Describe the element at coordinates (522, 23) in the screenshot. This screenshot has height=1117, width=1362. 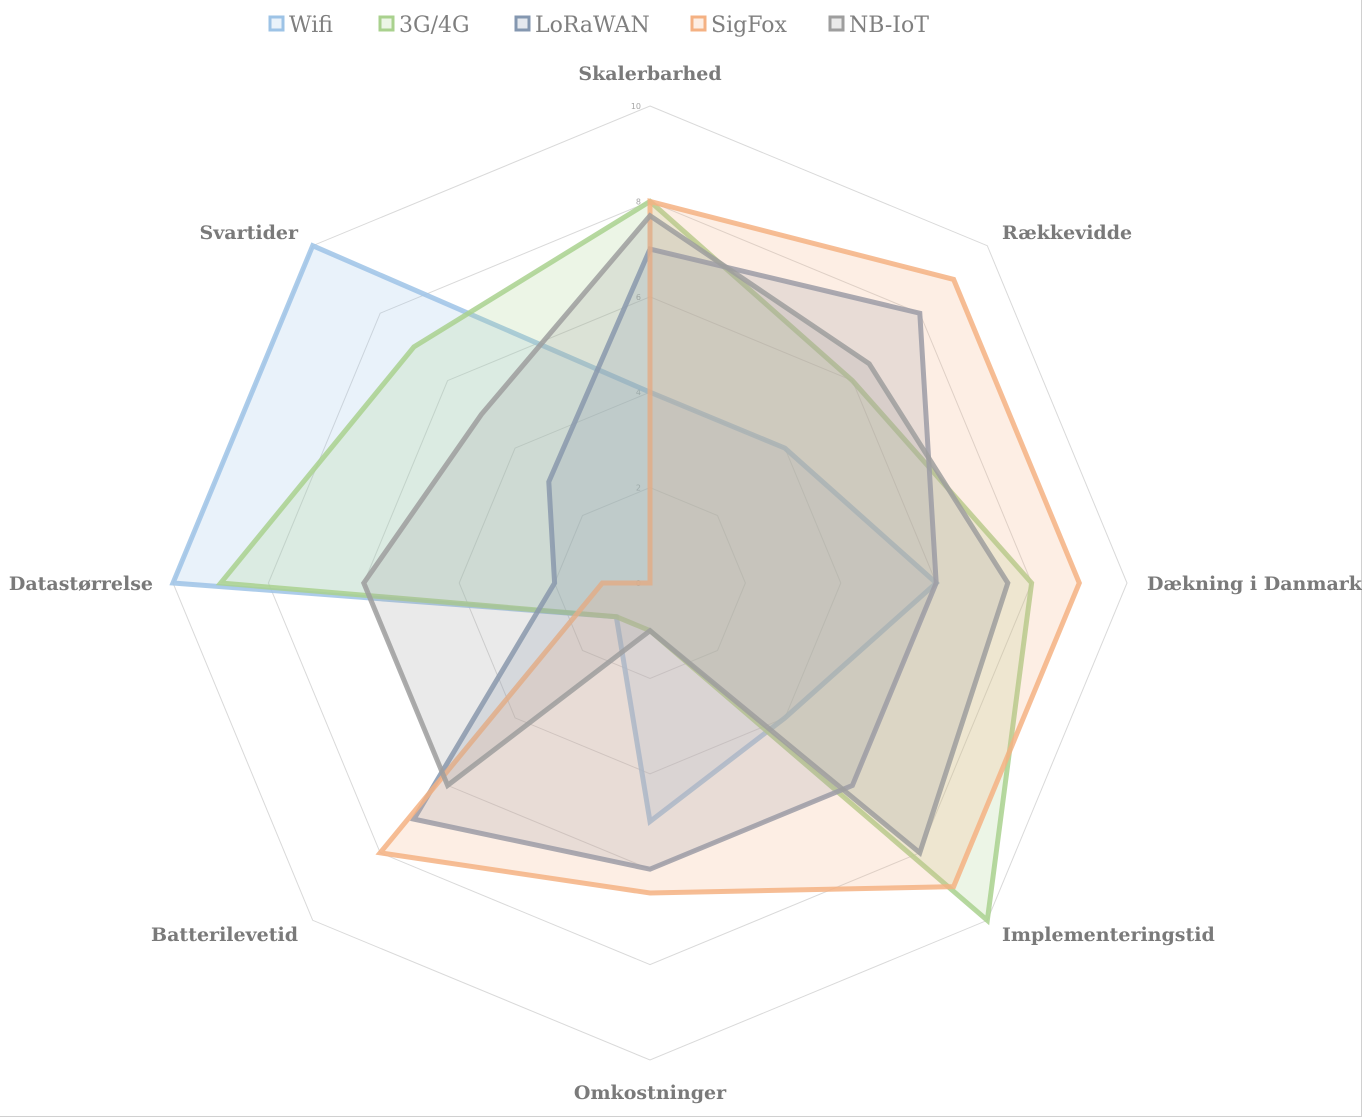
I see `legend-swatch-lorawan` at that location.